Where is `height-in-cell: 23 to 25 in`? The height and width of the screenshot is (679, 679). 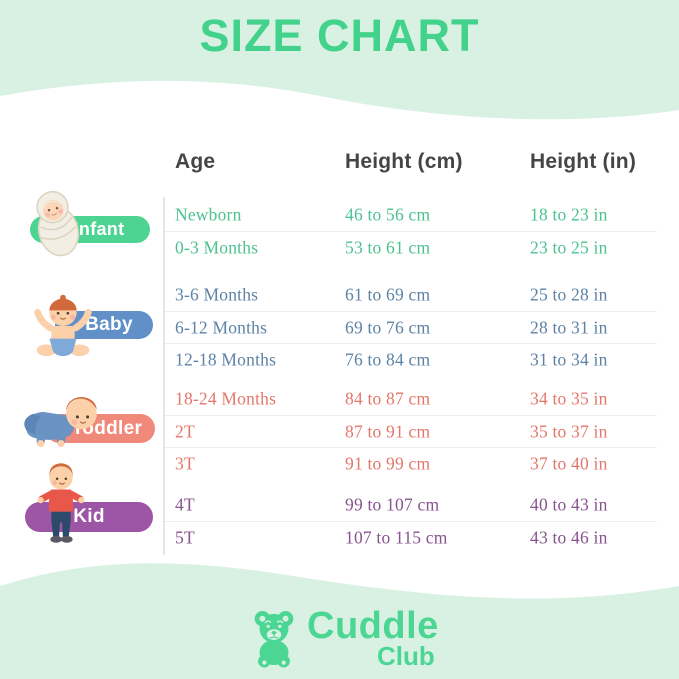 height-in-cell: 23 to 25 in is located at coordinates (569, 247).